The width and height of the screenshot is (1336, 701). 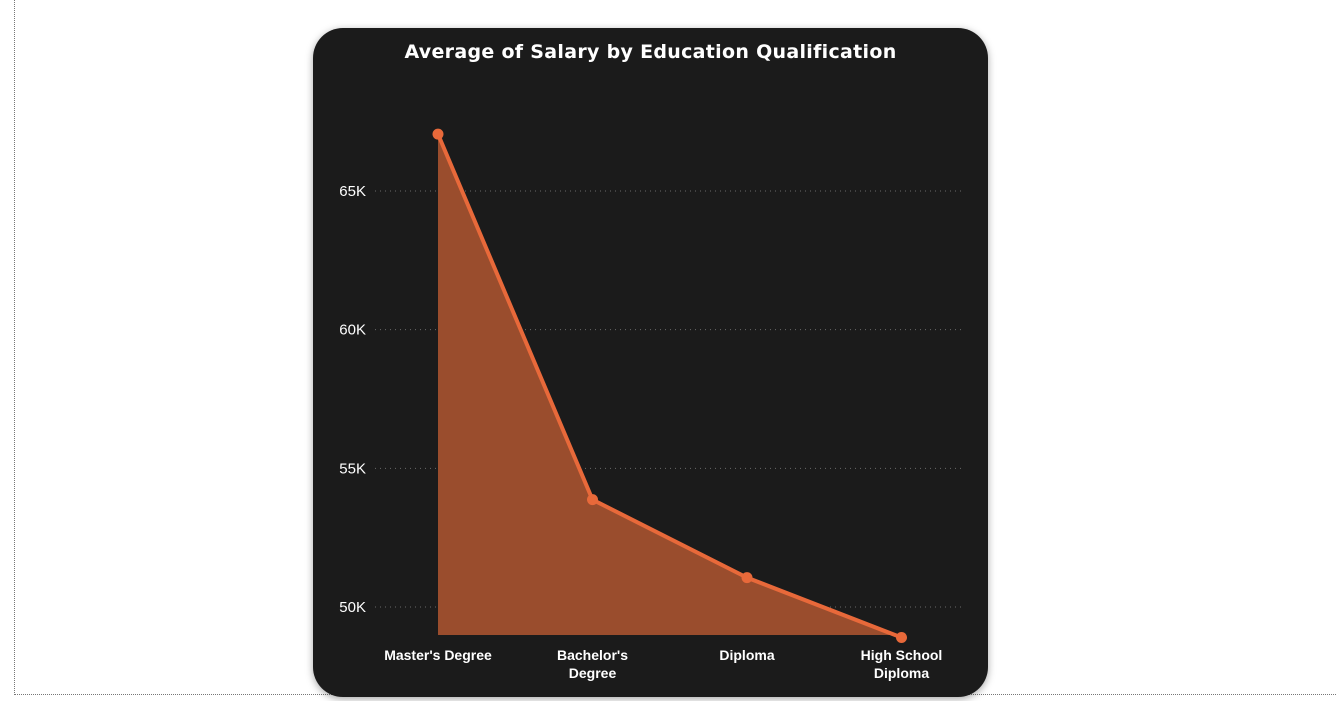 I want to click on y-tick-label: 65K, so click(x=352, y=191).